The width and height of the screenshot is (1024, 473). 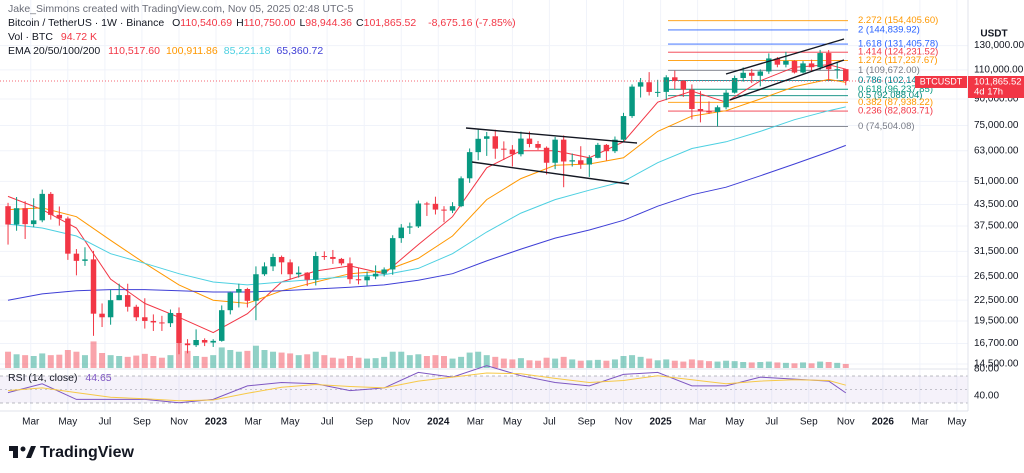 I want to click on y-tick-label: 19,500.00, so click(x=996, y=321).